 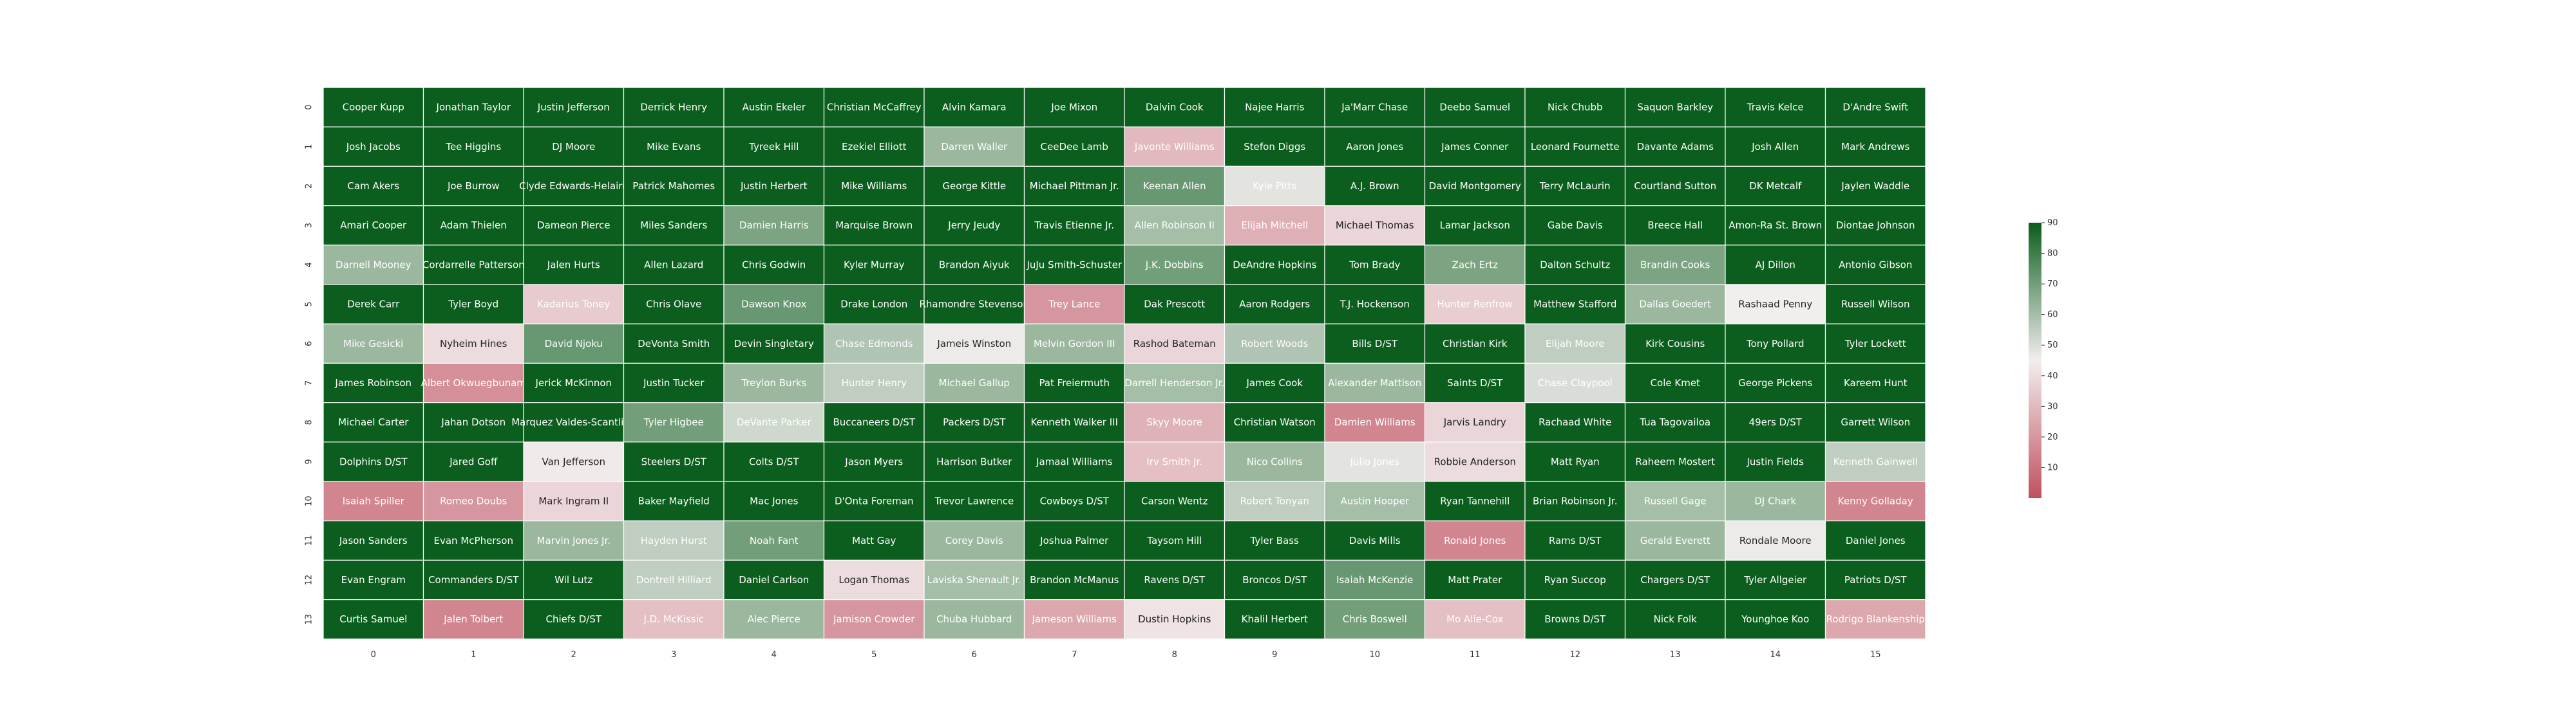 I want to click on cell-label: Tyler Lockett, so click(x=1875, y=343).